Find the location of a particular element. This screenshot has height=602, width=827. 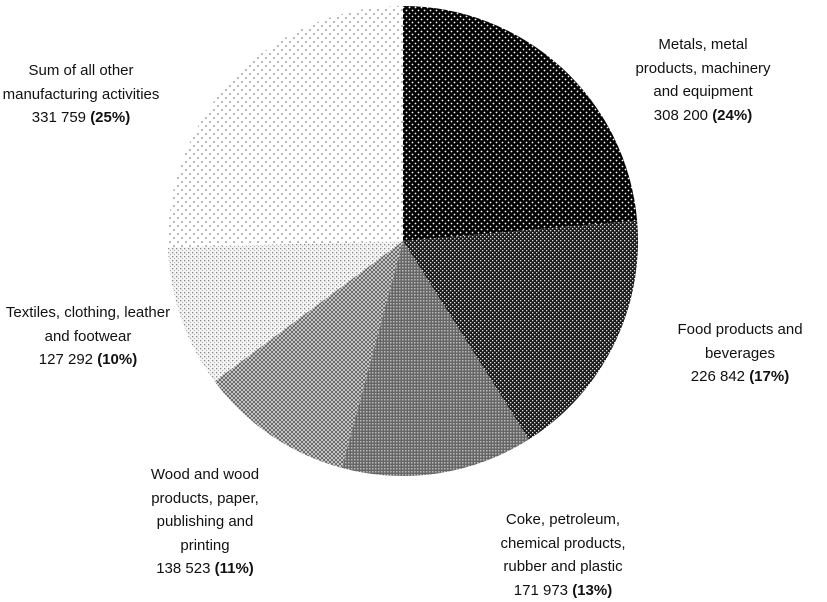

value-label: 331 759 is located at coordinates (59, 117).